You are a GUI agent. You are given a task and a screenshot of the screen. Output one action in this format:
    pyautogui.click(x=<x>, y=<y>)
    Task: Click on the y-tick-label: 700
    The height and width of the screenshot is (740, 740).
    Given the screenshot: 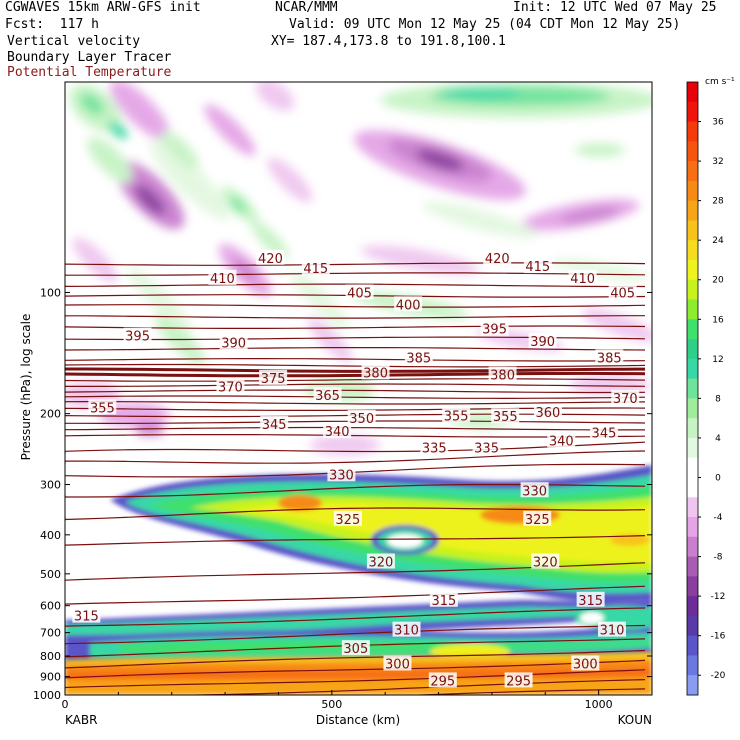 What is the action you would take?
    pyautogui.click(x=50, y=633)
    